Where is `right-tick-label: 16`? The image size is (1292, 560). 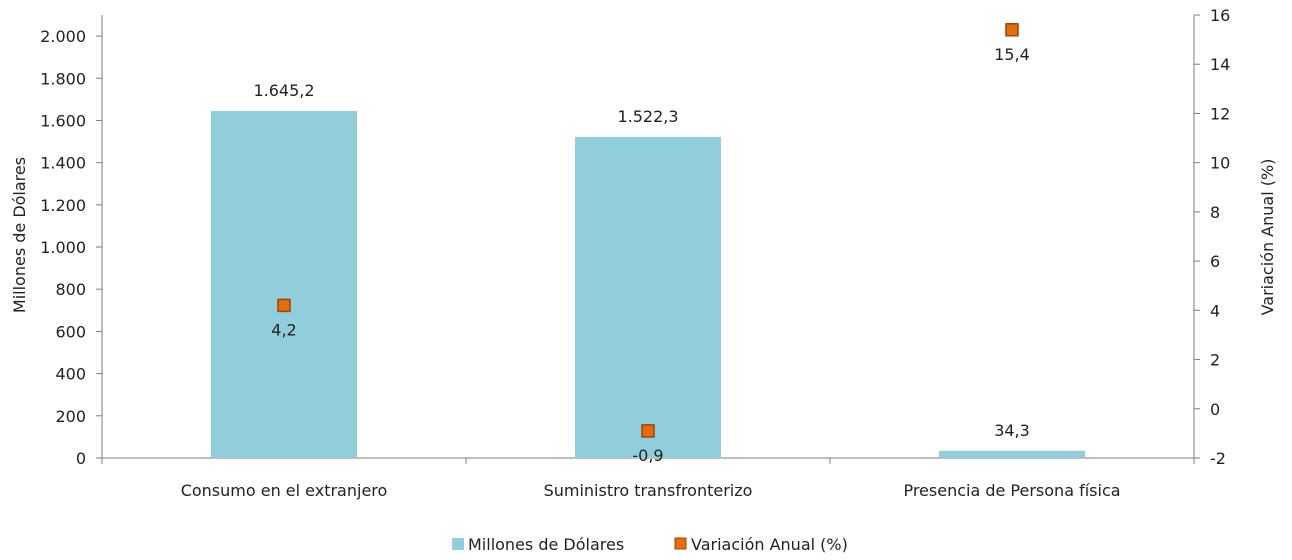
right-tick-label: 16 is located at coordinates (1220, 15).